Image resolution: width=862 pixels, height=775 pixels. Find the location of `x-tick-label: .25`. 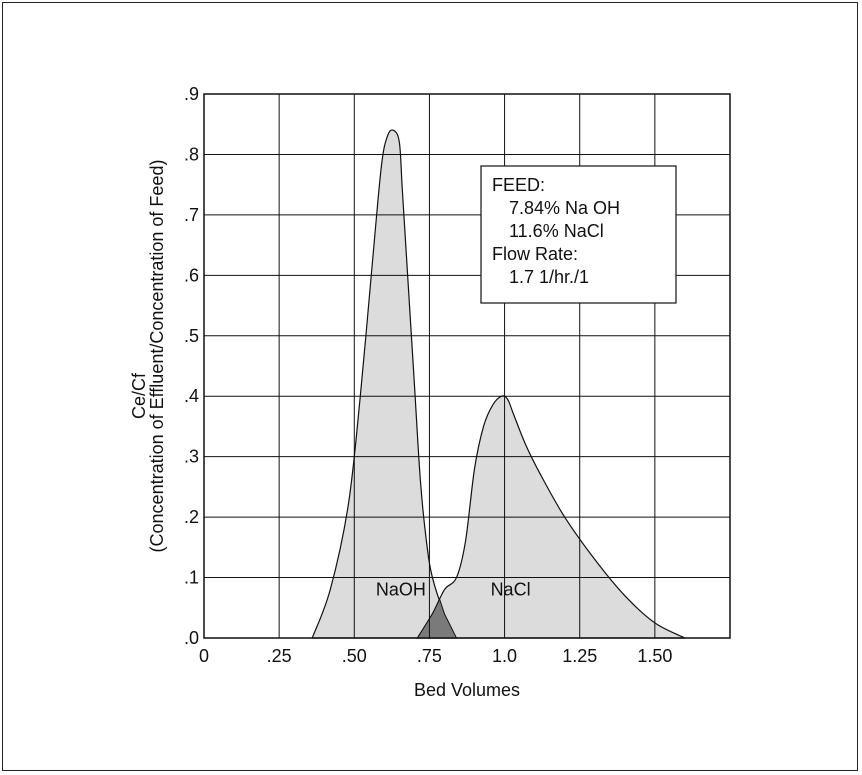

x-tick-label: .25 is located at coordinates (279, 656).